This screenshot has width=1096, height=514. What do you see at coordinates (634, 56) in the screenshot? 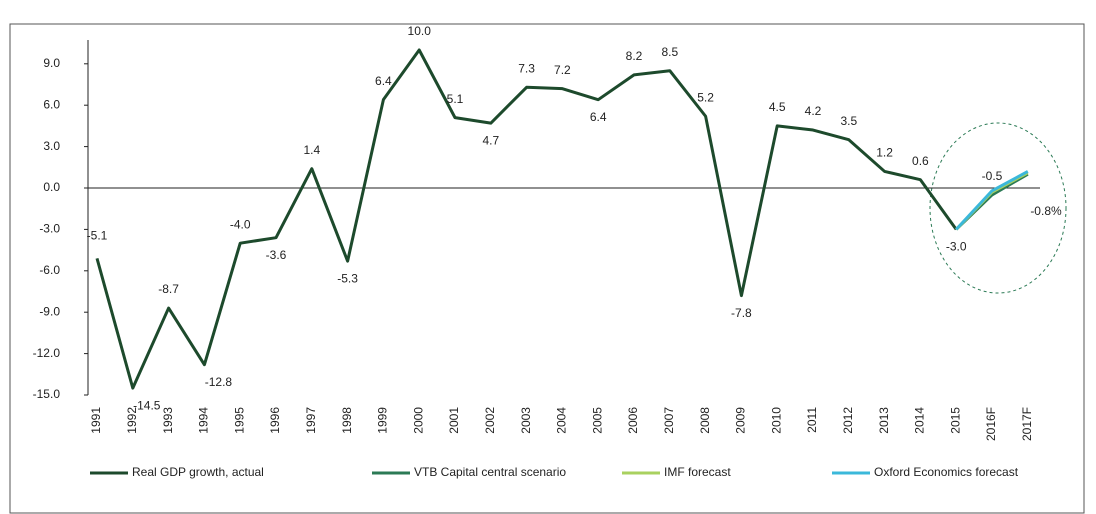
I see `data-label: 8.2` at bounding box center [634, 56].